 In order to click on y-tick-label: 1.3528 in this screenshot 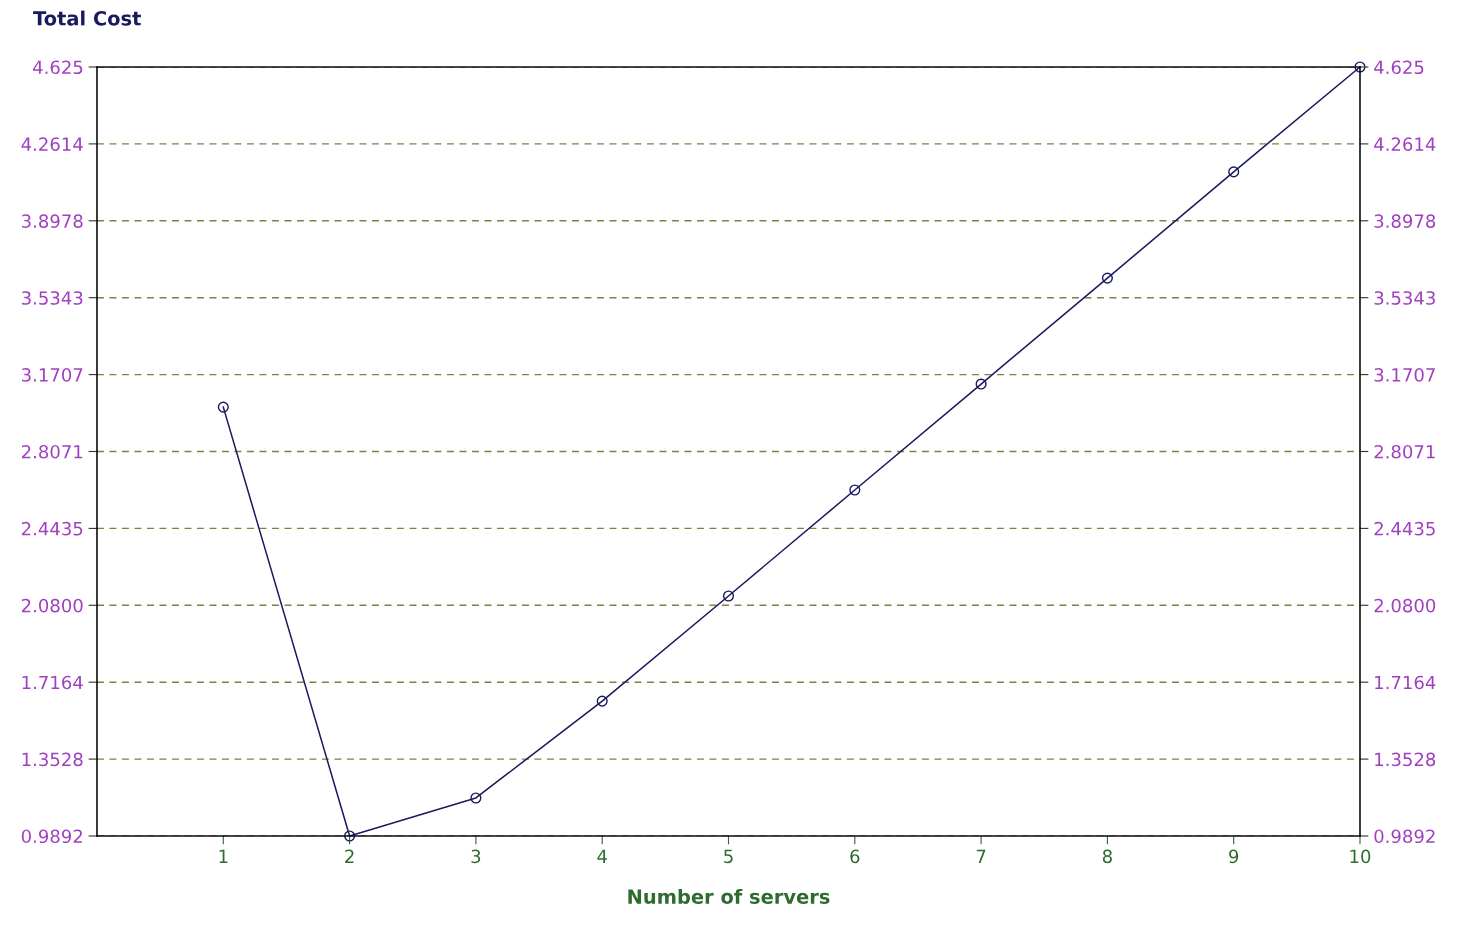, I will do `click(52, 759)`.